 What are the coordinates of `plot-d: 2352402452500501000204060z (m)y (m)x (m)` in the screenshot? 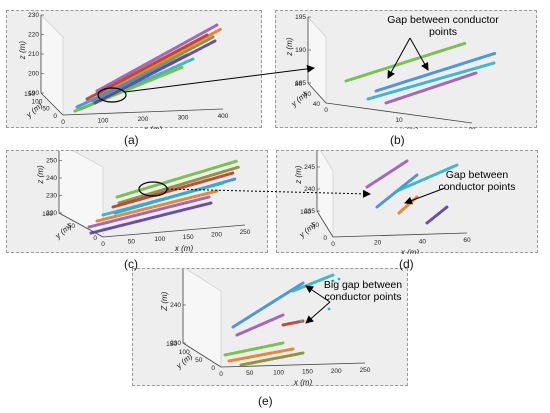 It's located at (382, 202).